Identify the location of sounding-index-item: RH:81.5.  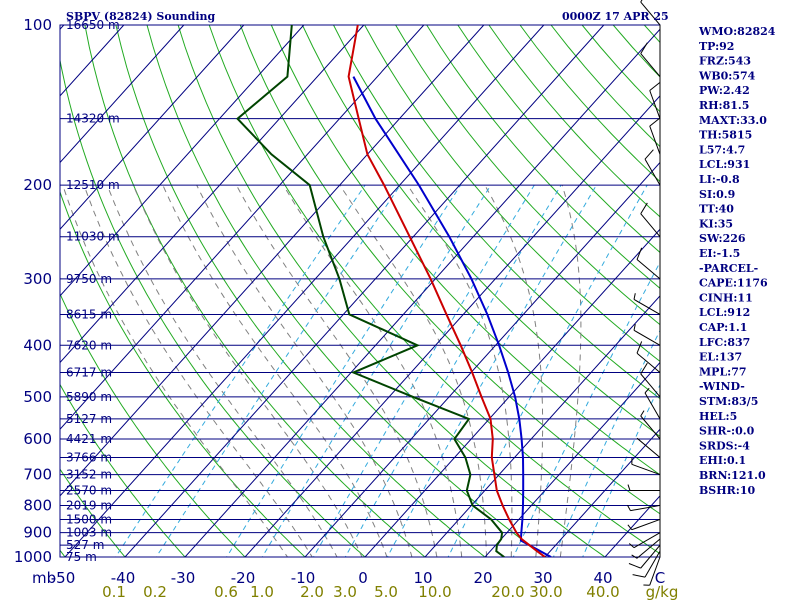
(724, 105).